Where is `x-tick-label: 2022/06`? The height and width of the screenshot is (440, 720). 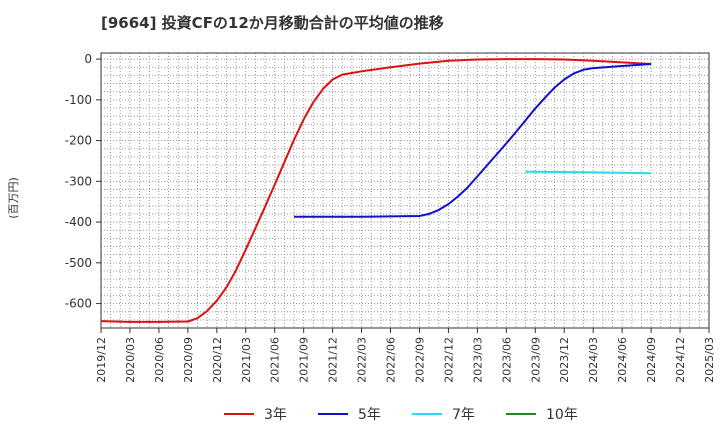 x-tick-label: 2022/06 is located at coordinates (391, 360).